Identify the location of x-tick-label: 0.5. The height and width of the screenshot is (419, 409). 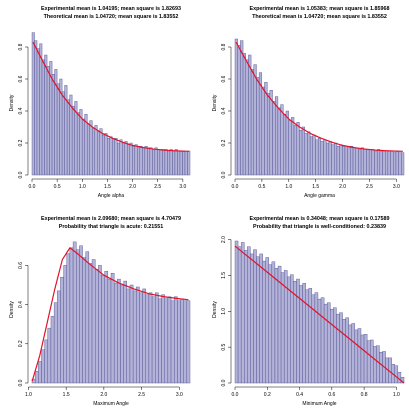
(261, 187).